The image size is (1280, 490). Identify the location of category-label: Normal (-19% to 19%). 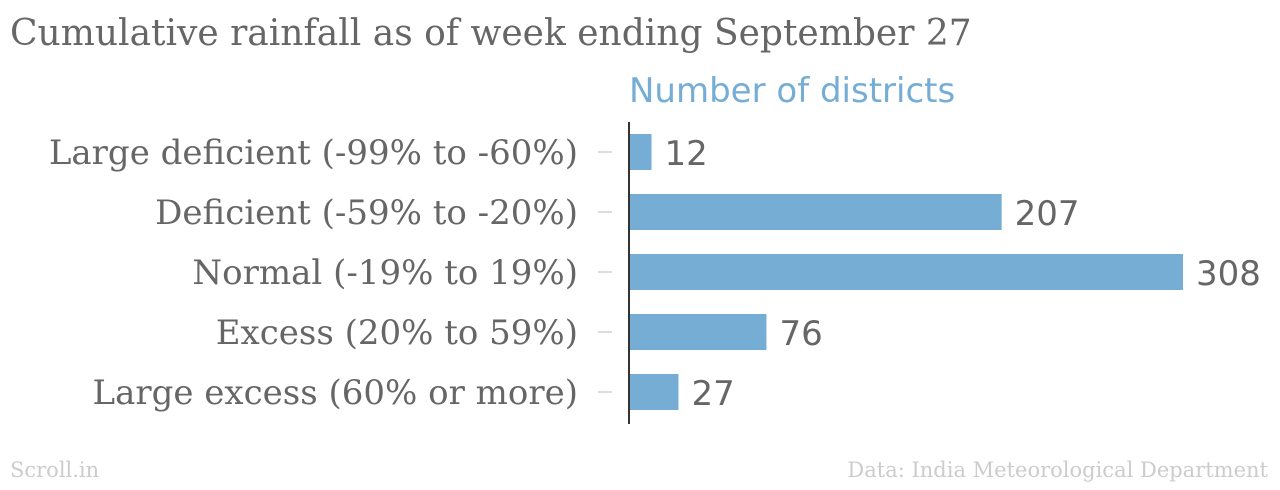
(385, 273).